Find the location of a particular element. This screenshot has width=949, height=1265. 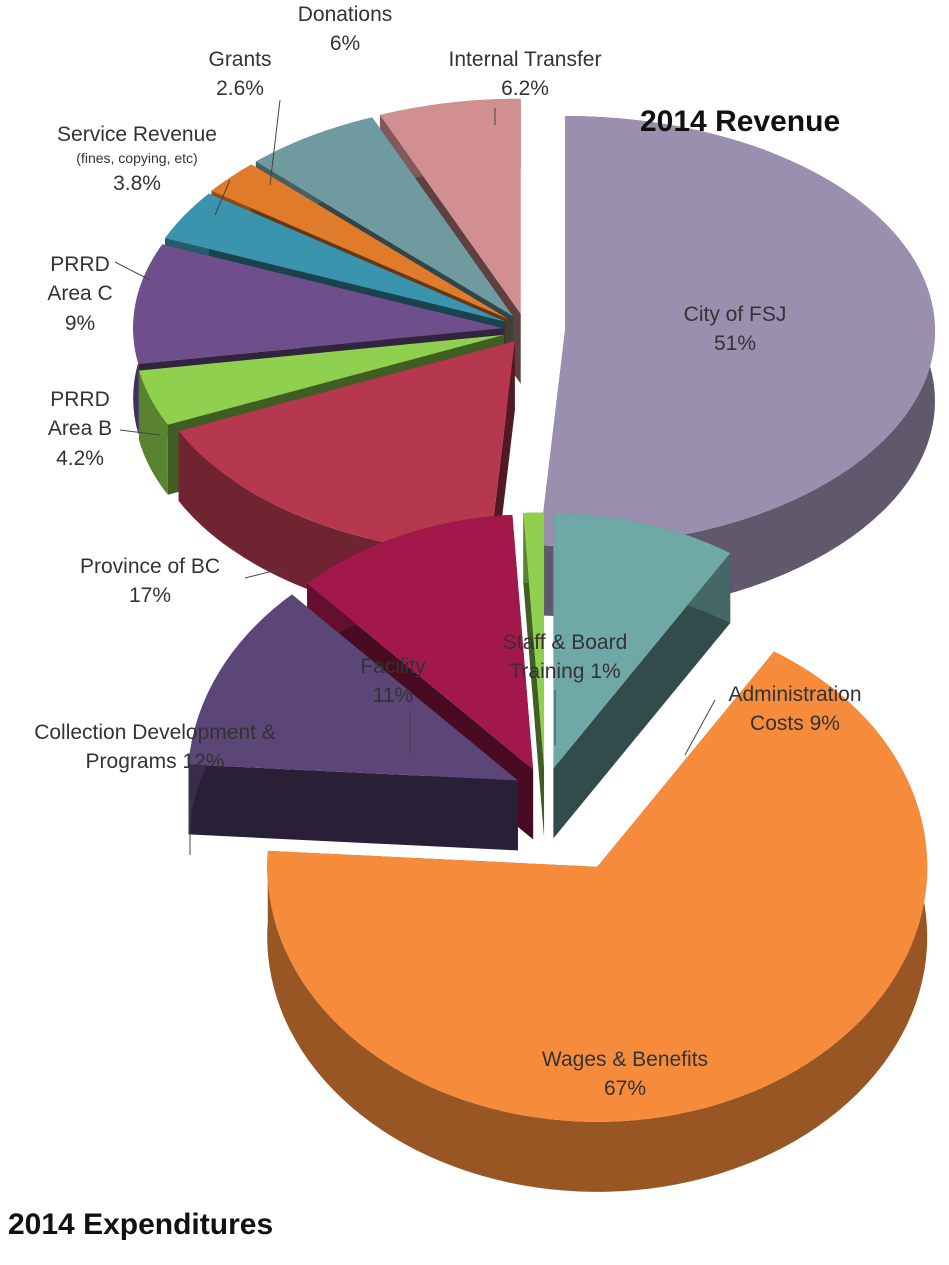

slice-label: Donations 6% is located at coordinates (345, 29).